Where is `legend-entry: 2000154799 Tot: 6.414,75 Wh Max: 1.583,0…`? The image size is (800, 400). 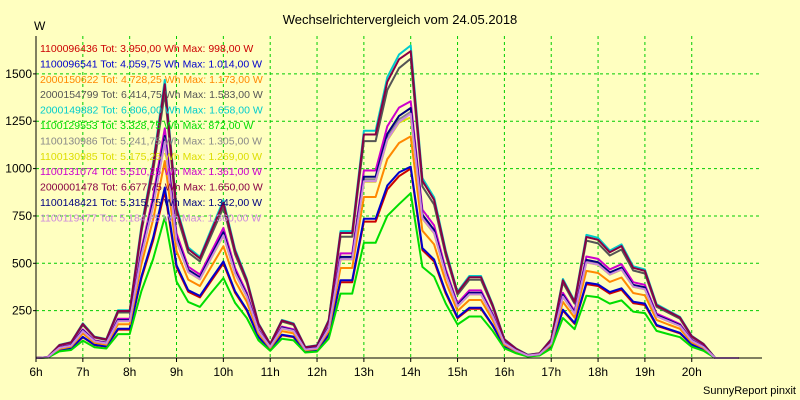
legend-entry: 2000154799 Tot: 6.414,75 Wh Max: 1.583,0… is located at coordinates (151, 95).